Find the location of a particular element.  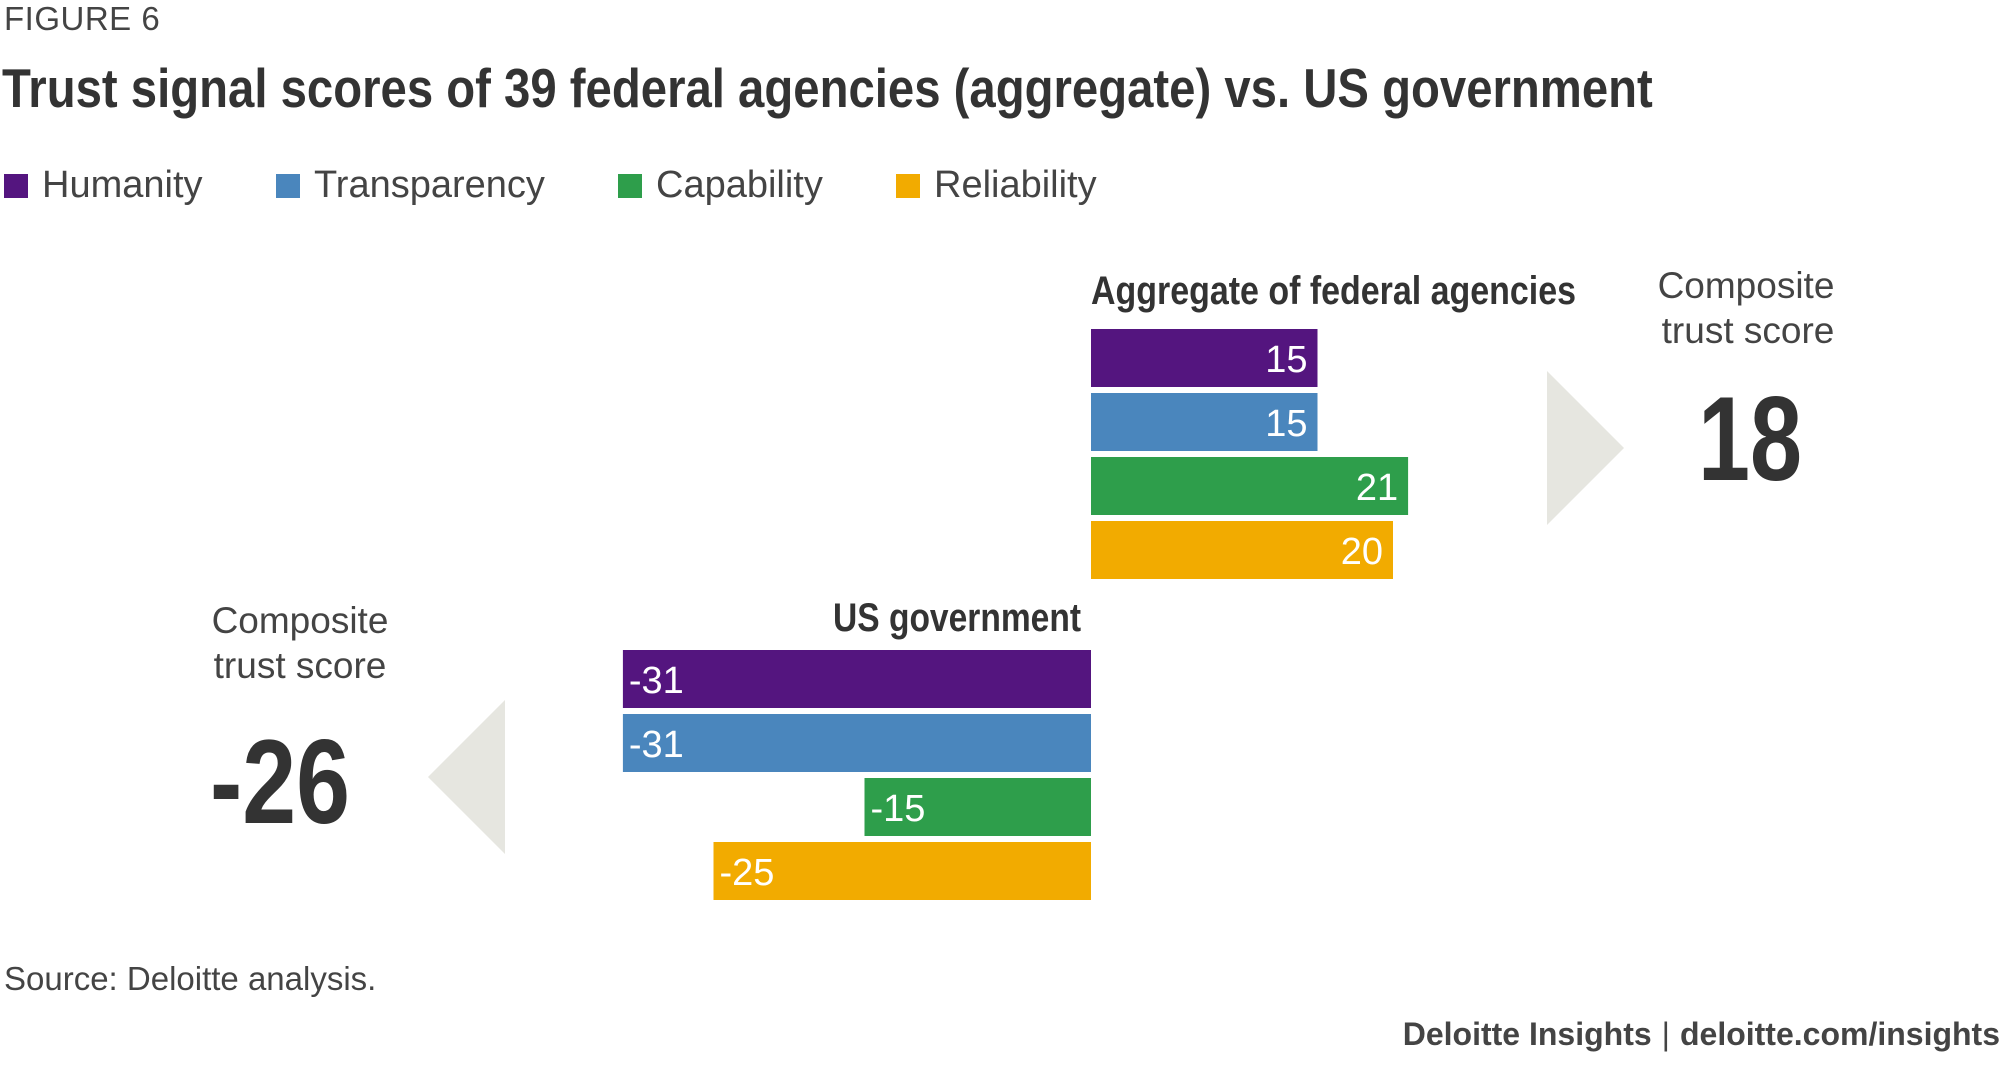

bar-aggregate-of-federal-agencies-transparency is located at coordinates (1204, 422).